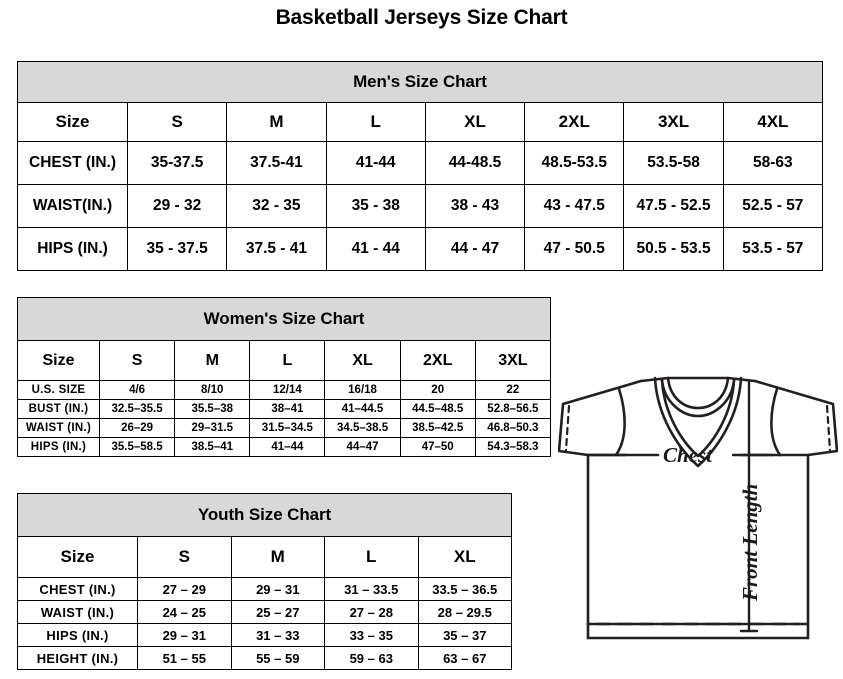  What do you see at coordinates (277, 612) in the screenshot?
I see `table-cell: 25 – 27` at bounding box center [277, 612].